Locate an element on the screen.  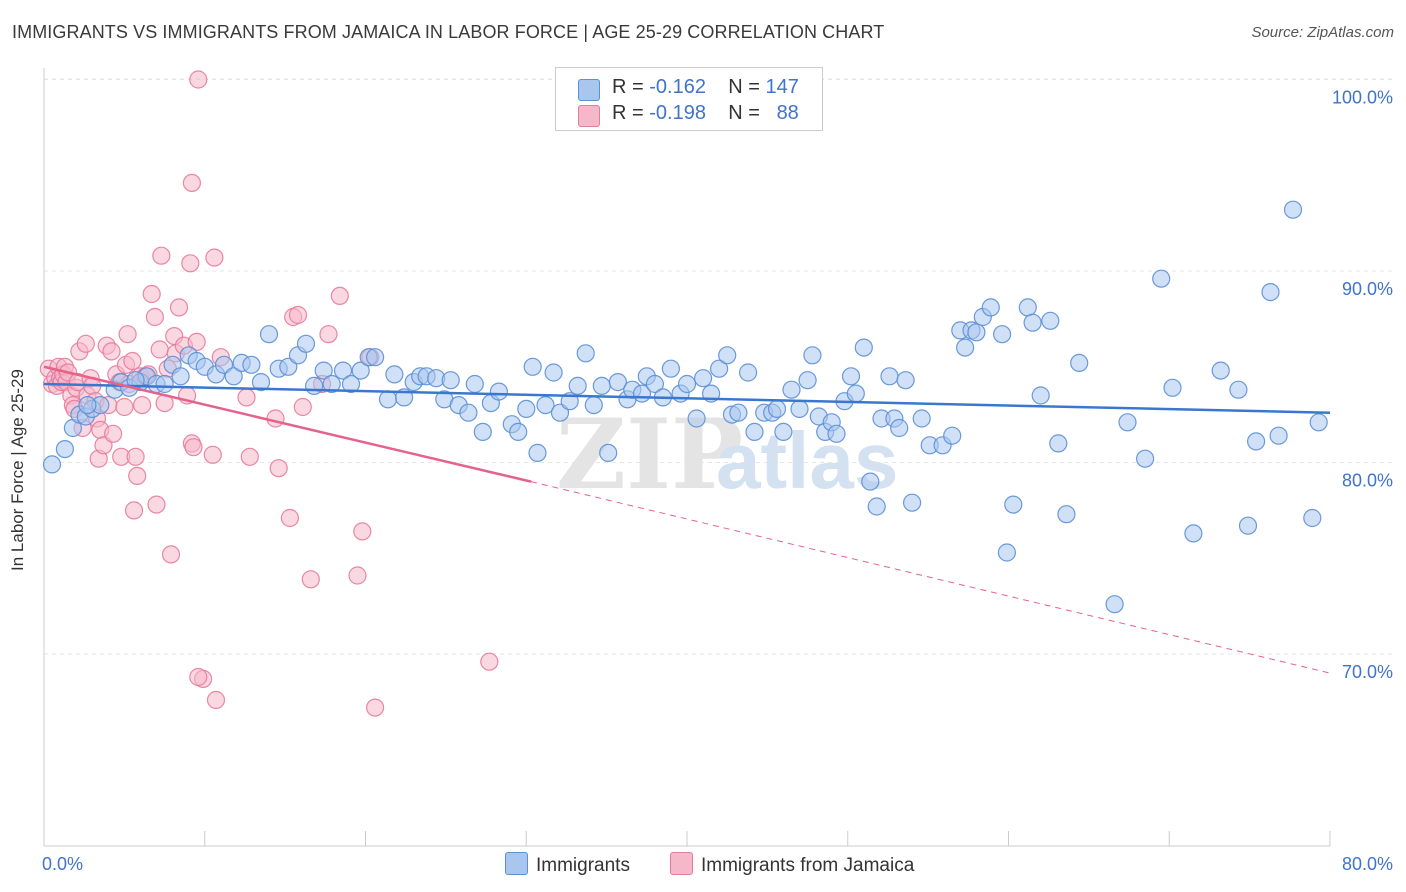
y-tick-label: 100.0% is located at coordinates (1362, 98).